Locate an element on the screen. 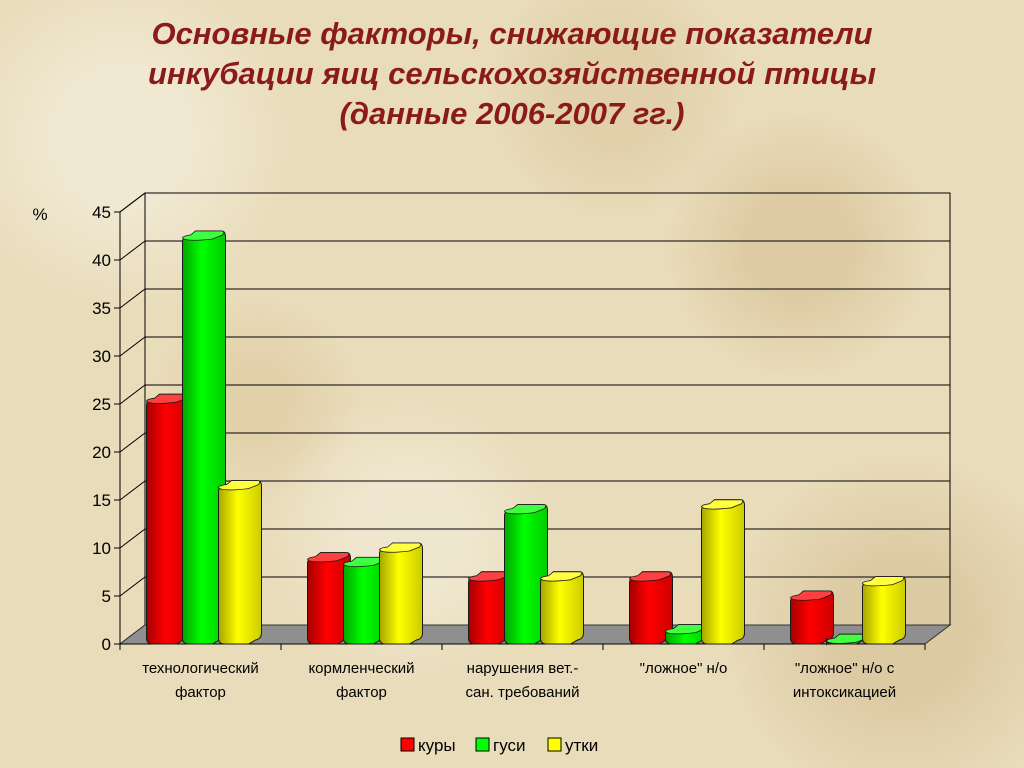  y-axis-label: % is located at coordinates (39, 214).